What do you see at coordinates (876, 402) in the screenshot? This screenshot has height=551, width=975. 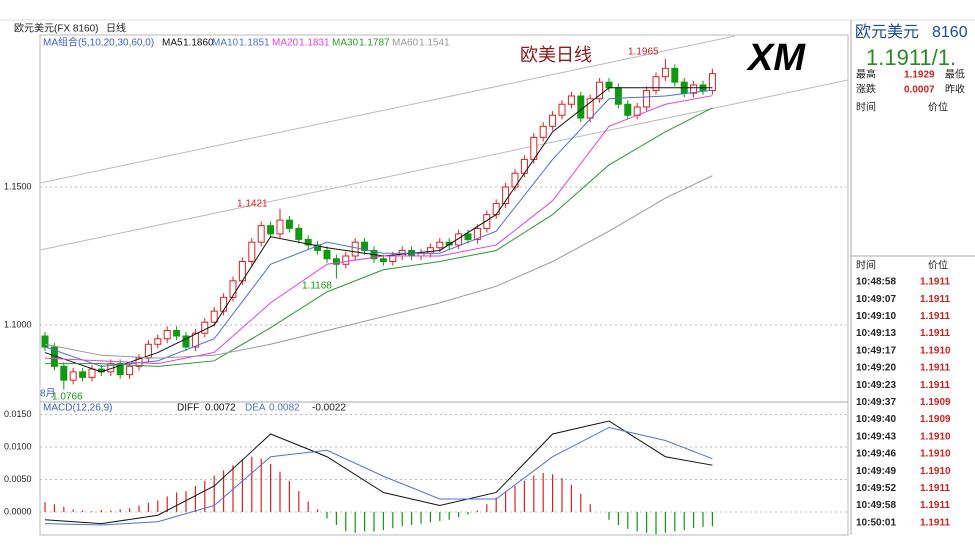 I see `tick-time: 10:49:37` at bounding box center [876, 402].